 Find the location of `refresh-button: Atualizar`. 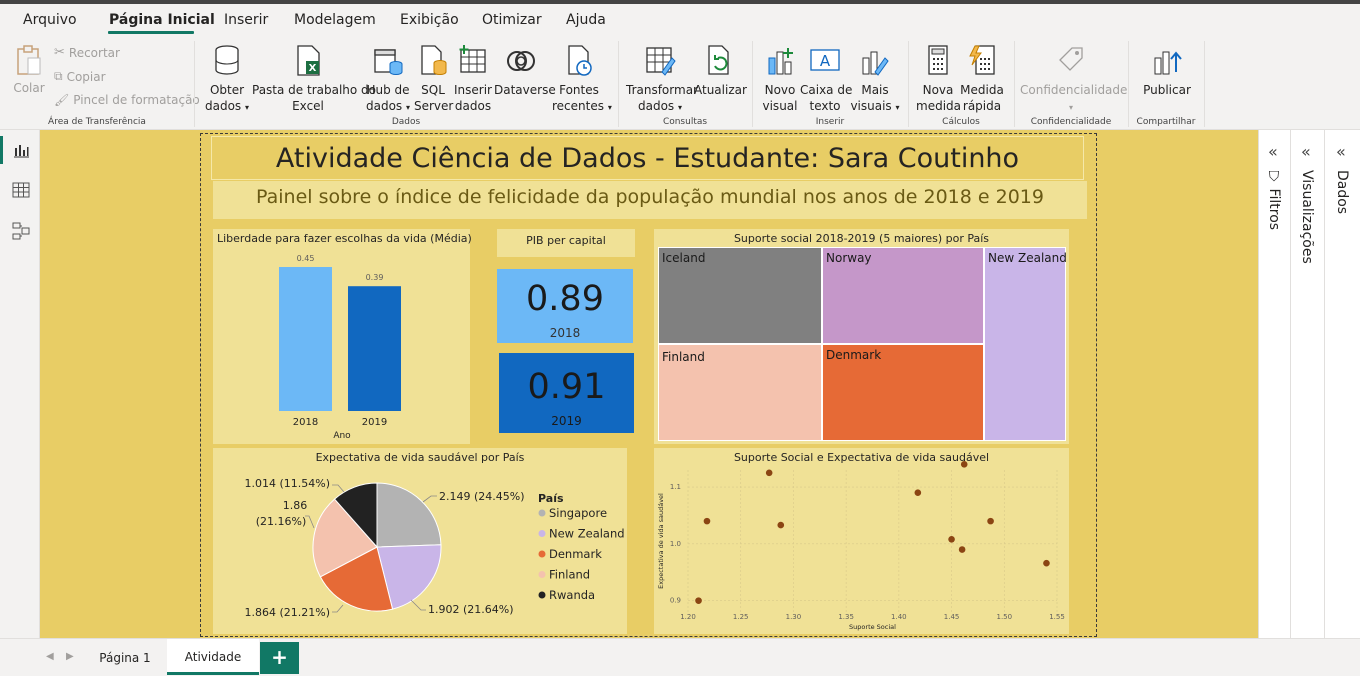

refresh-button: Atualizar is located at coordinates (720, 71).